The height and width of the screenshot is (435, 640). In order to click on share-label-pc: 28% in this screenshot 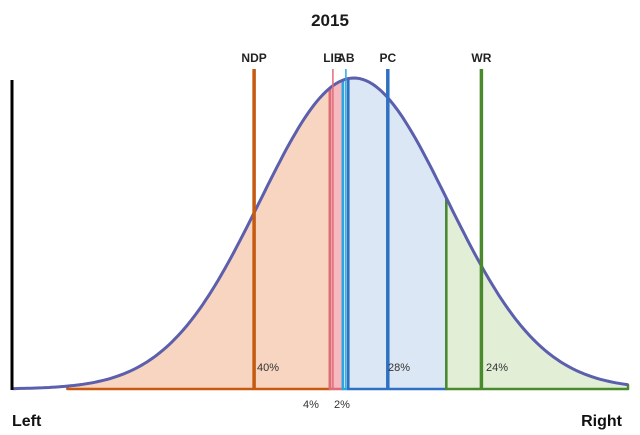, I will do `click(399, 368)`.